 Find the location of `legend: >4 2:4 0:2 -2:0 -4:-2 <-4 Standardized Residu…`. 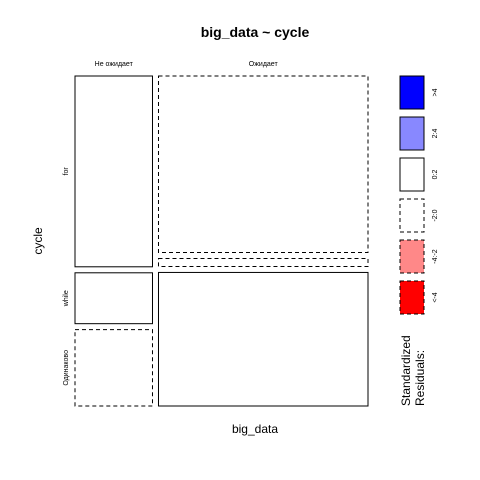

legend: >4 2:4 0:2 -2:0 -4:-2 <-4 Standardized Residu… is located at coordinates (419, 240).